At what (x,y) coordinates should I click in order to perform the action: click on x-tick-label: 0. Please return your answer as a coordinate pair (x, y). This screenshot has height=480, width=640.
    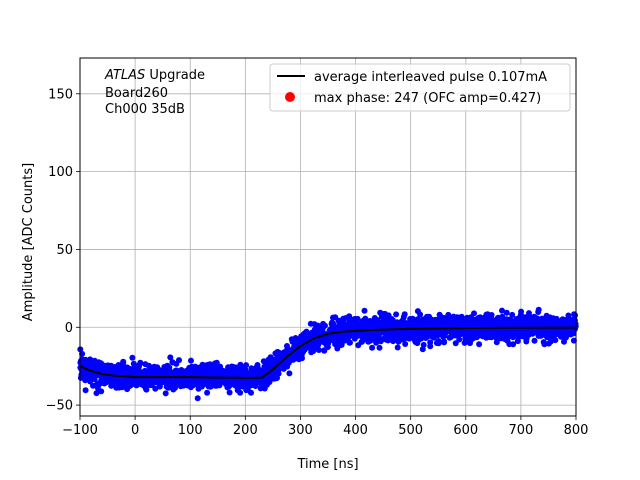
    Looking at the image, I should click on (135, 430).